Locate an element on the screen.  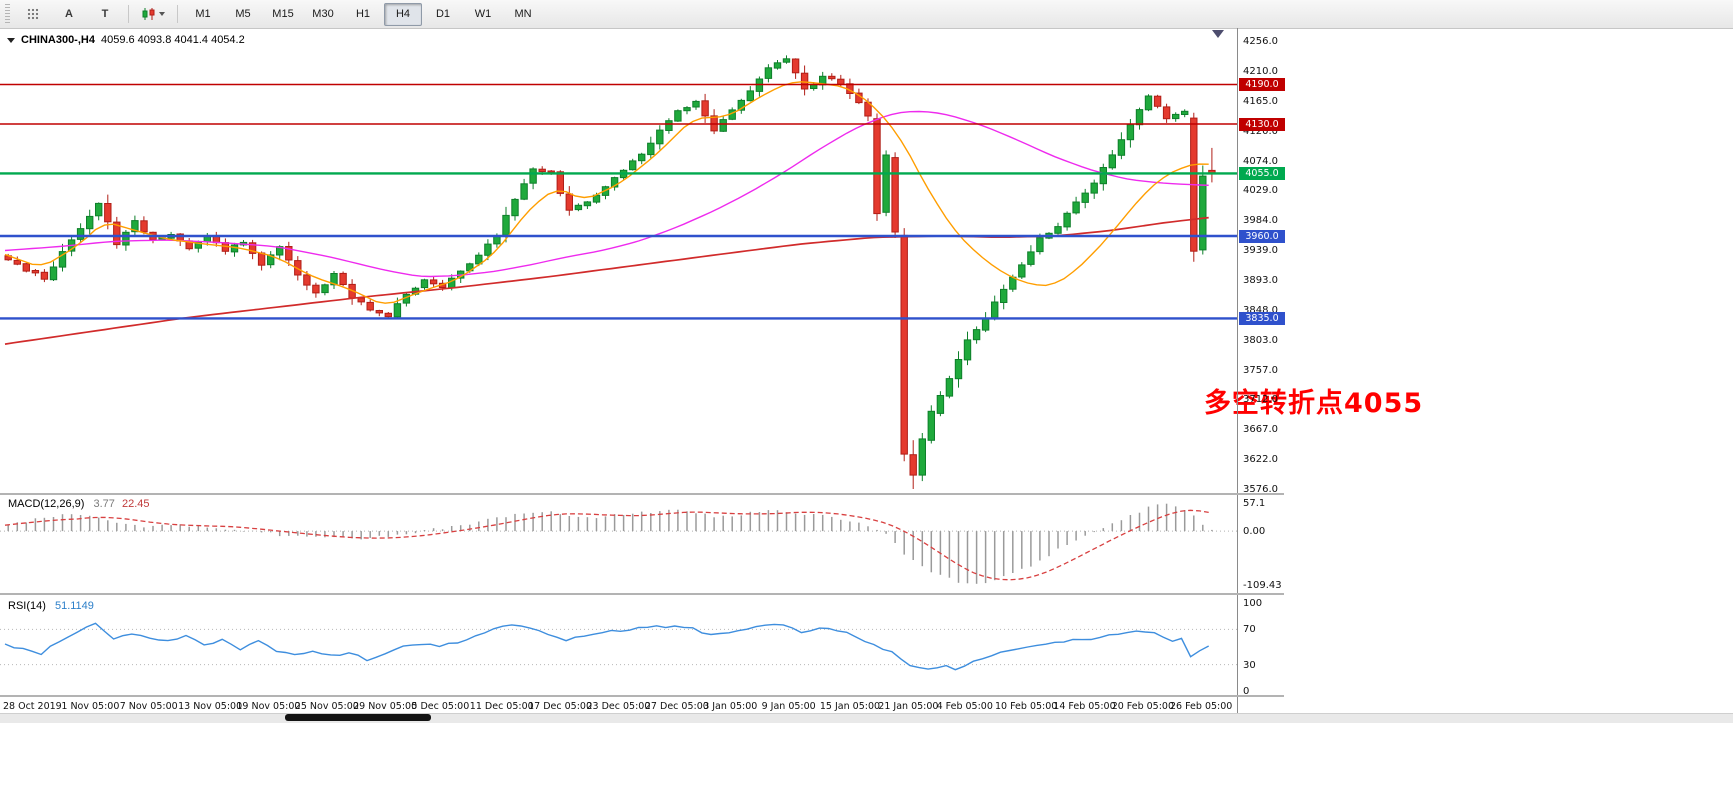
chart-ohlc-values: 4059.6 4093.8 4041.4 4054.2 is located at coordinates (172, 40).